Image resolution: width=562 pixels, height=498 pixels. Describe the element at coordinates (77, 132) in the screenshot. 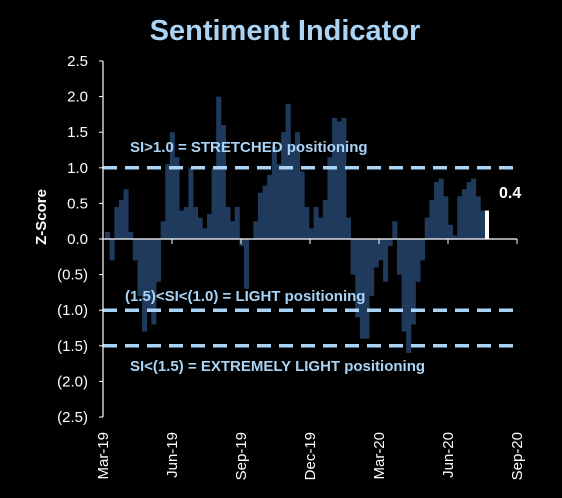

I see `y-tick-label: 1.5` at that location.